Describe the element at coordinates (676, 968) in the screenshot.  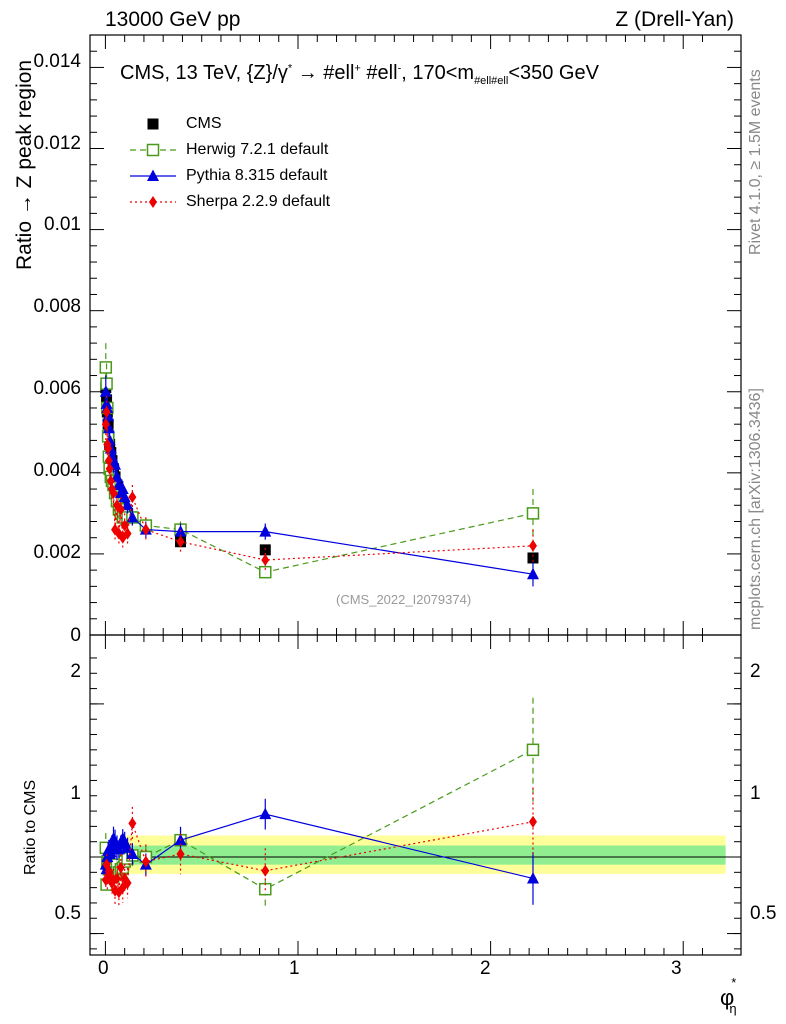
I see `x-tick-label: 3` at that location.